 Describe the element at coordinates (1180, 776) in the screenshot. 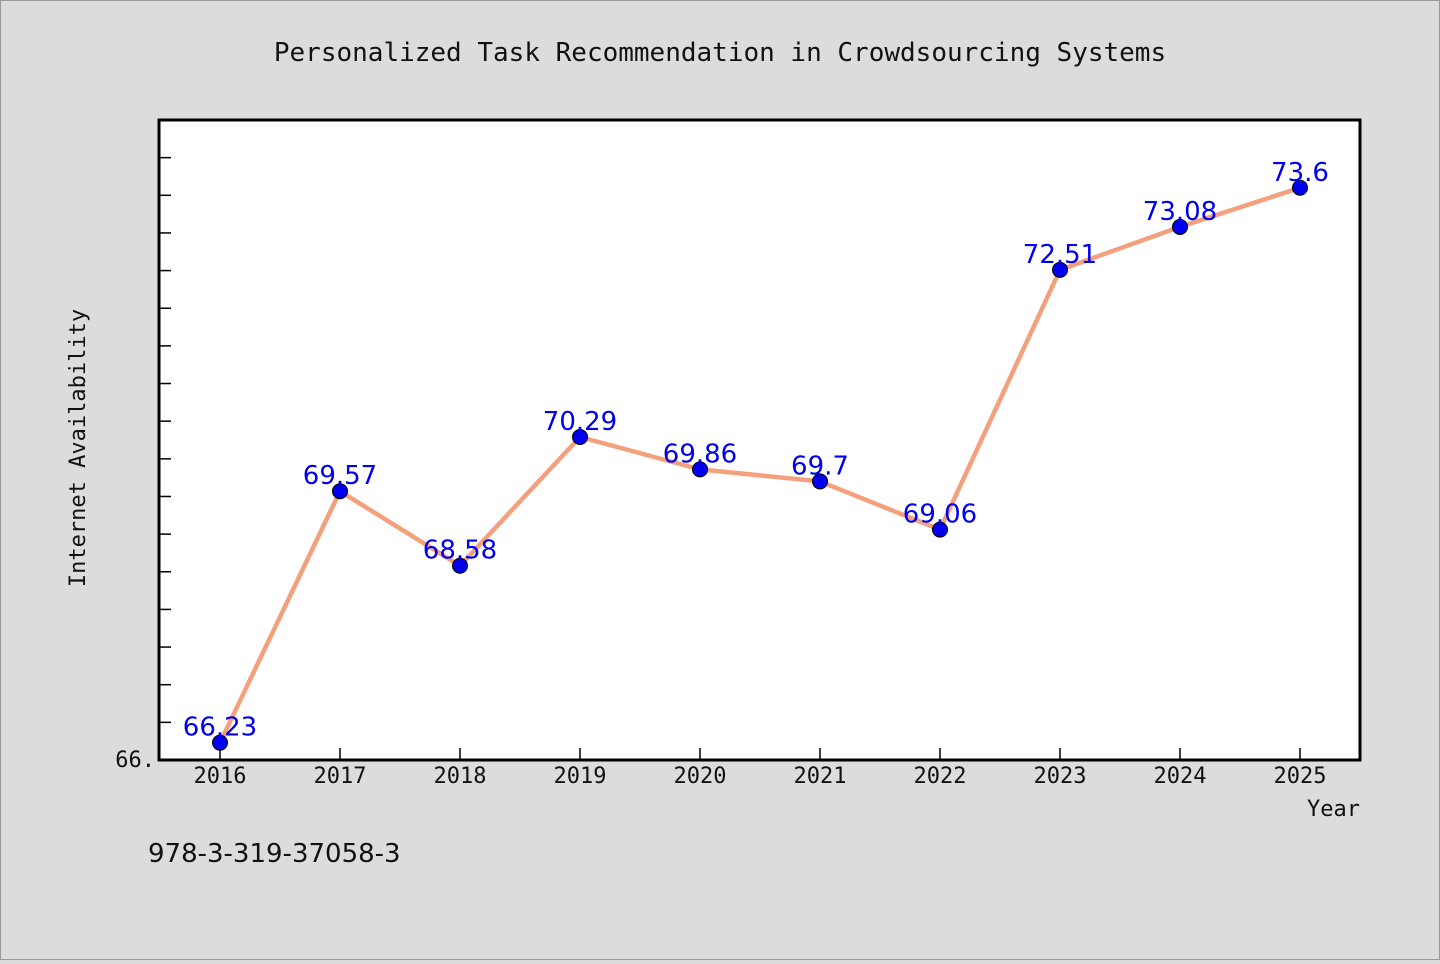

I see `x-tick-label: 2024` at that location.